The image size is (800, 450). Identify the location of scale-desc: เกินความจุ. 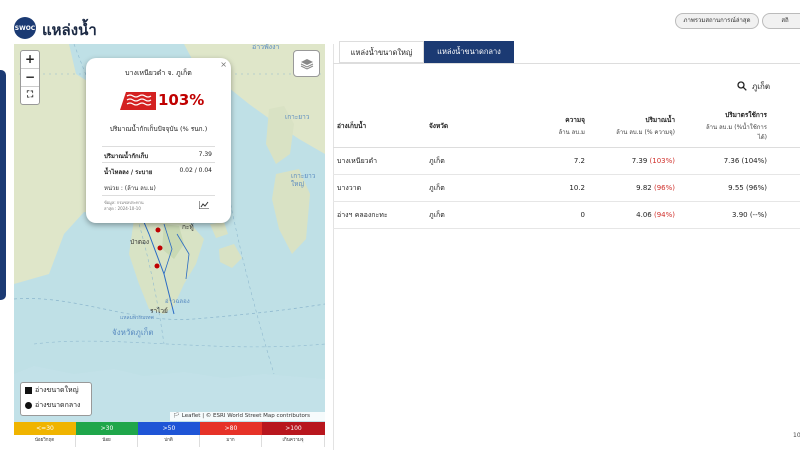
(293, 441).